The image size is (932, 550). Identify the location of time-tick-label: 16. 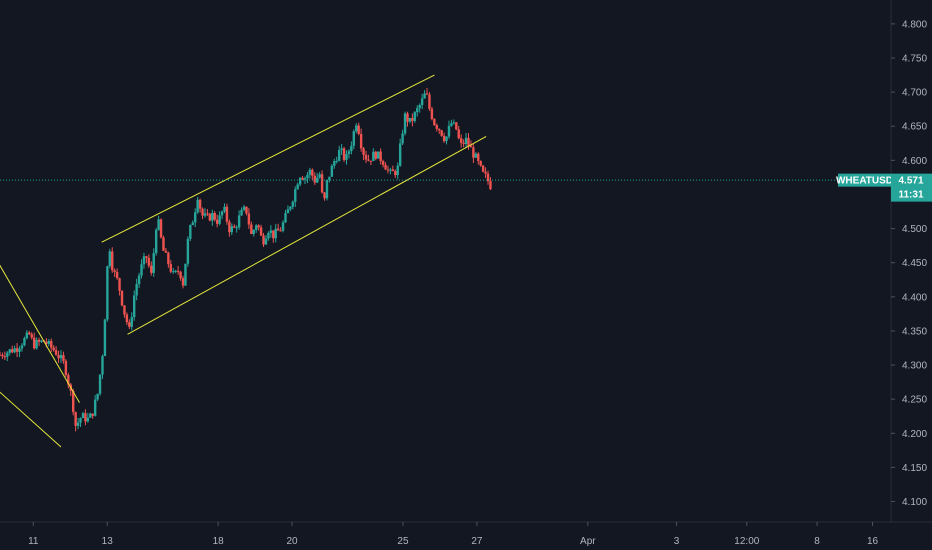
(873, 541).